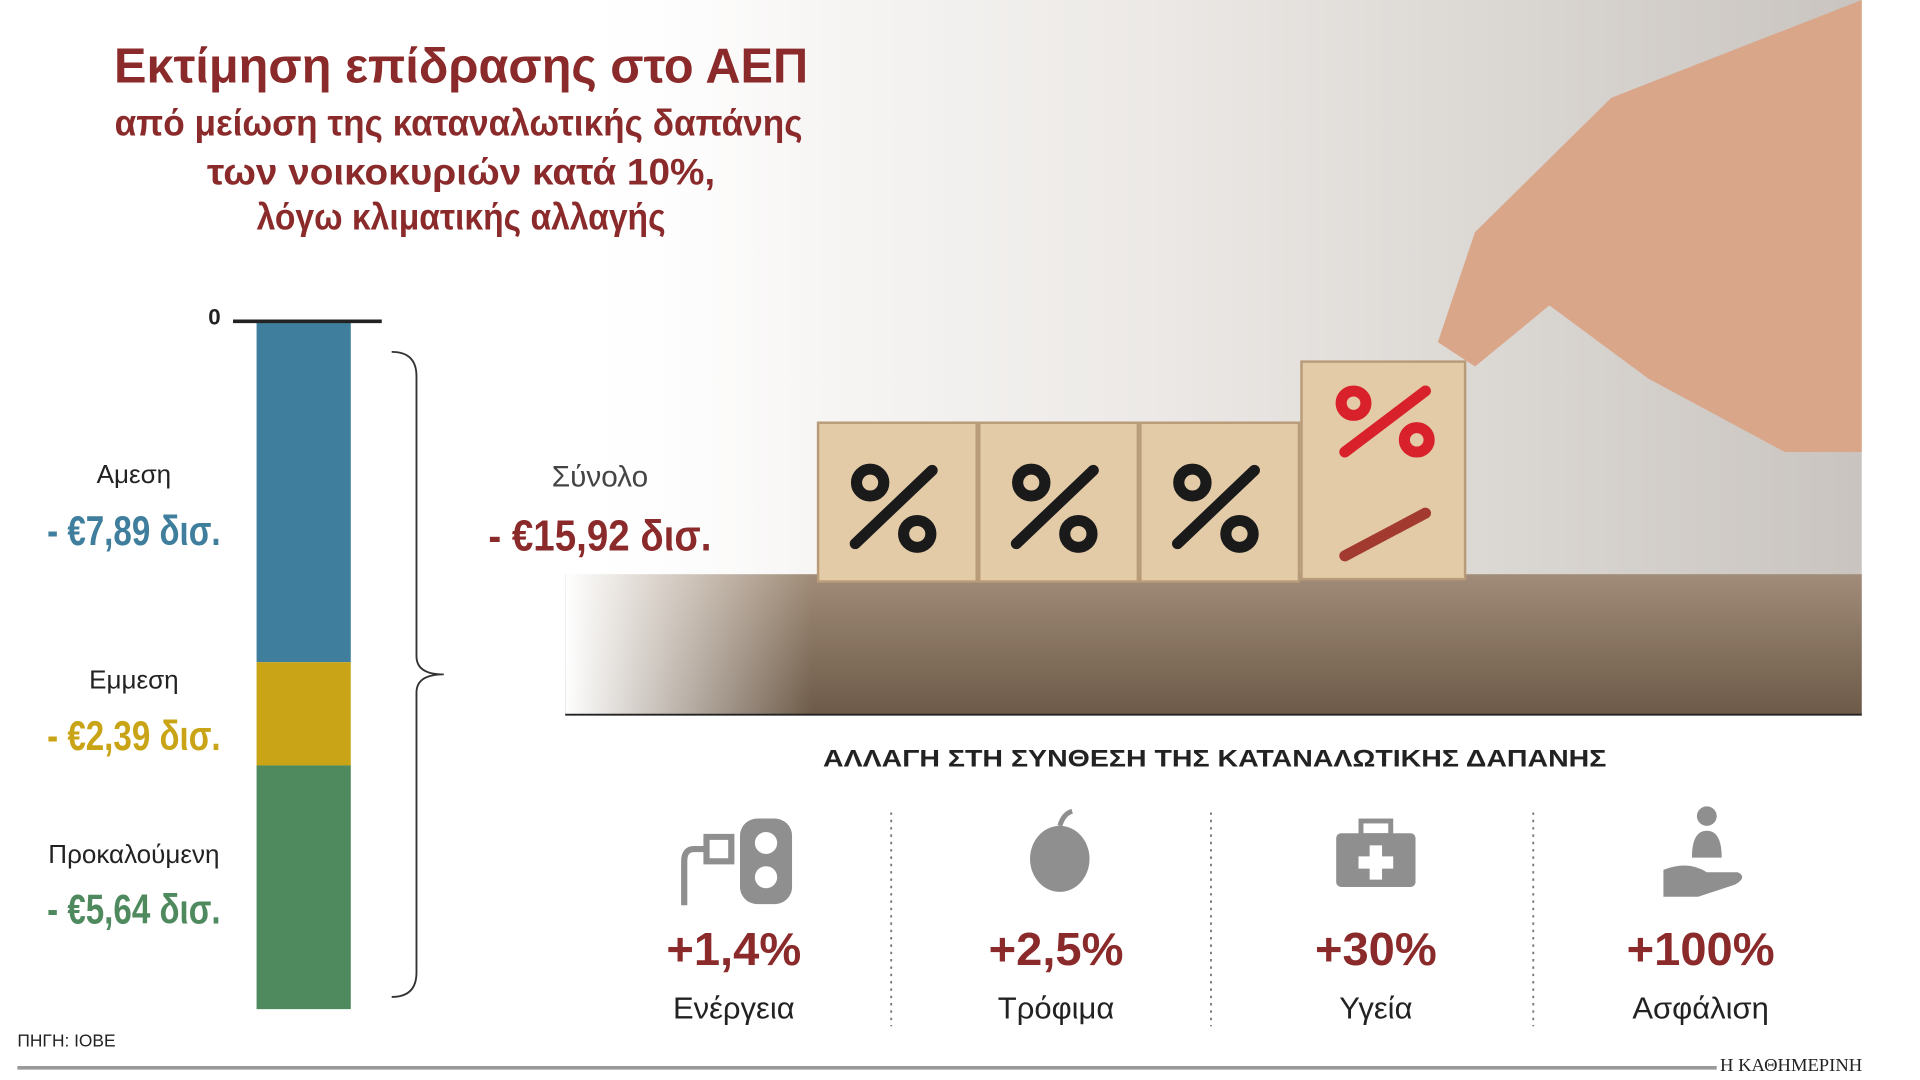  I want to click on subtitle: των νοικοκυριών κατά 10%,, so click(461, 172).